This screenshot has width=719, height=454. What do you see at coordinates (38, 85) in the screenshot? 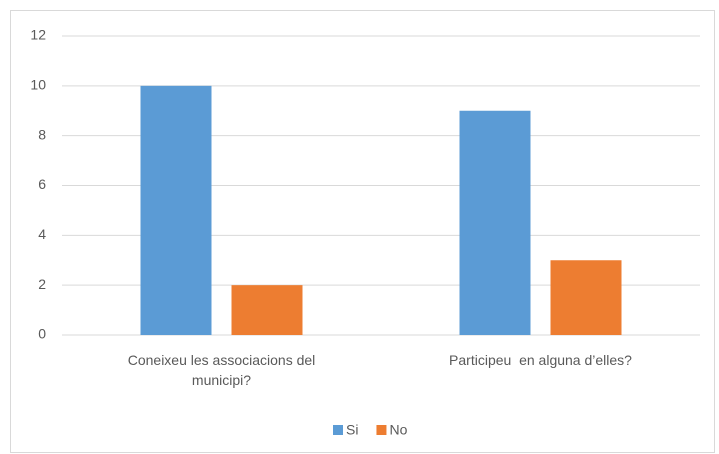
I see `y-tick-label: 10` at bounding box center [38, 85].